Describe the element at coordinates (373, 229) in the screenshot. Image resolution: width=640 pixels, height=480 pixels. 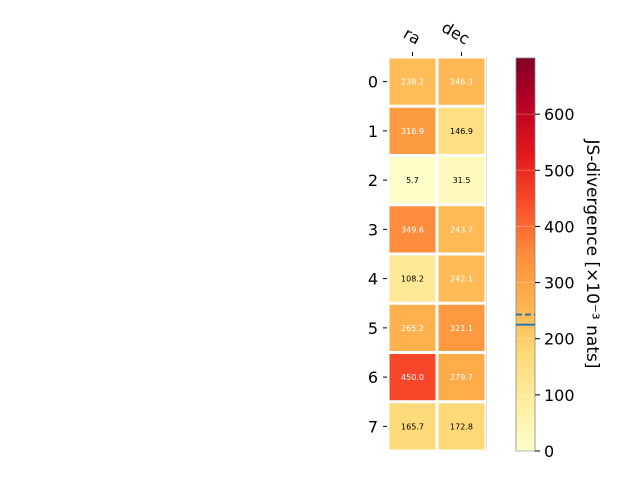
I see `row-label: 3` at that location.